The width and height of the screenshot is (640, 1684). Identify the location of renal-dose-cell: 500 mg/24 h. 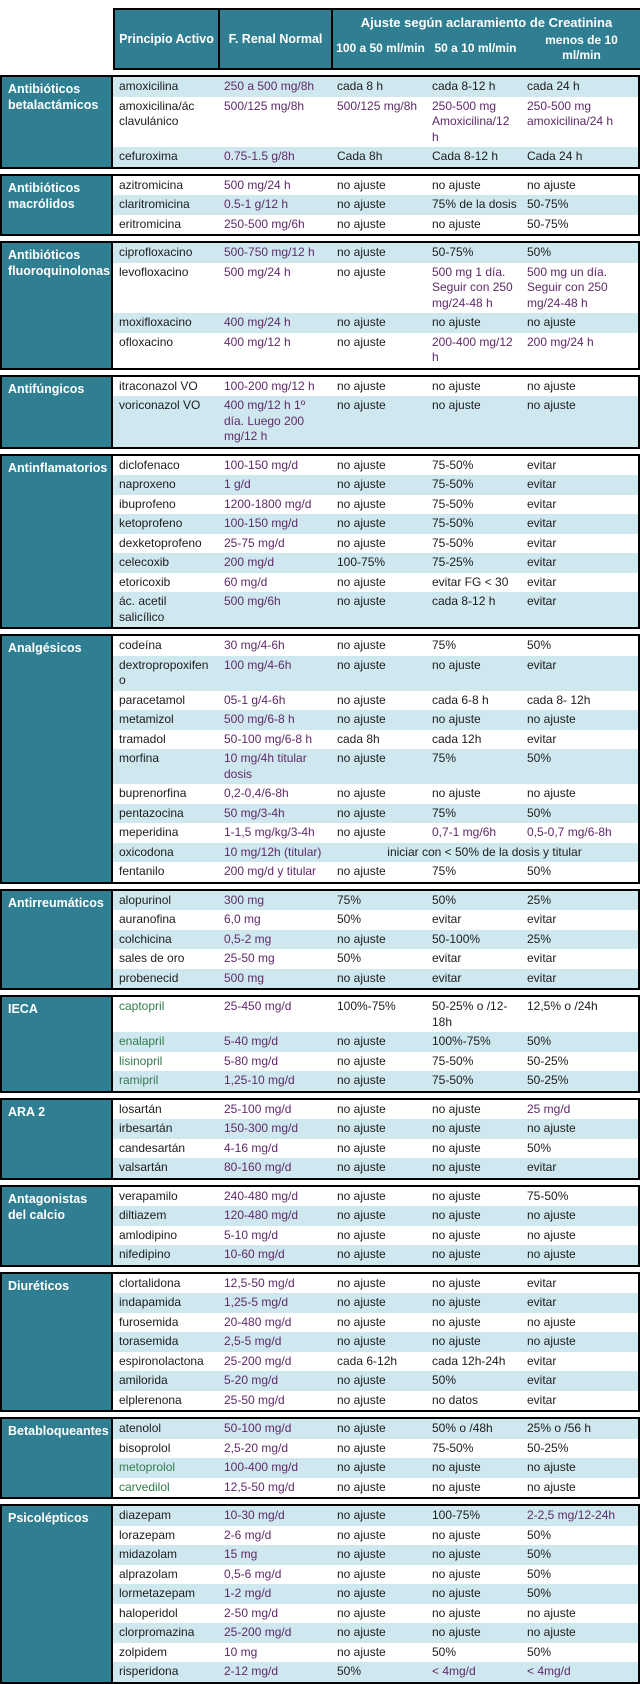
(257, 271).